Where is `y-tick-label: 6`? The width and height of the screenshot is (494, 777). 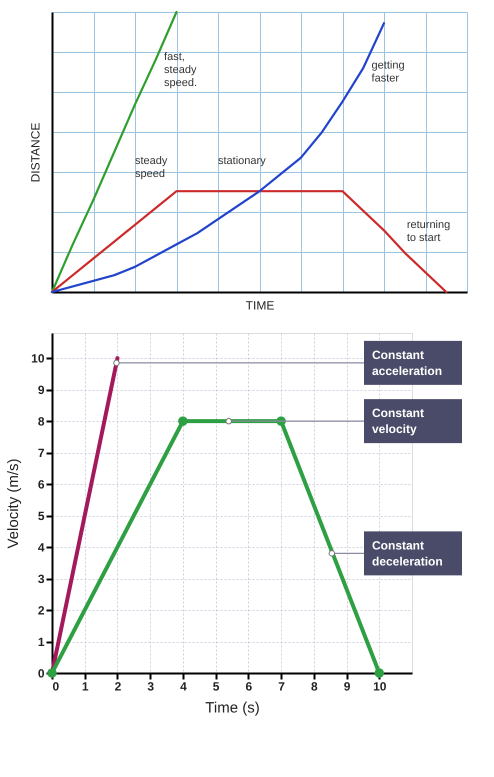
y-tick-label: 6 is located at coordinates (41, 485).